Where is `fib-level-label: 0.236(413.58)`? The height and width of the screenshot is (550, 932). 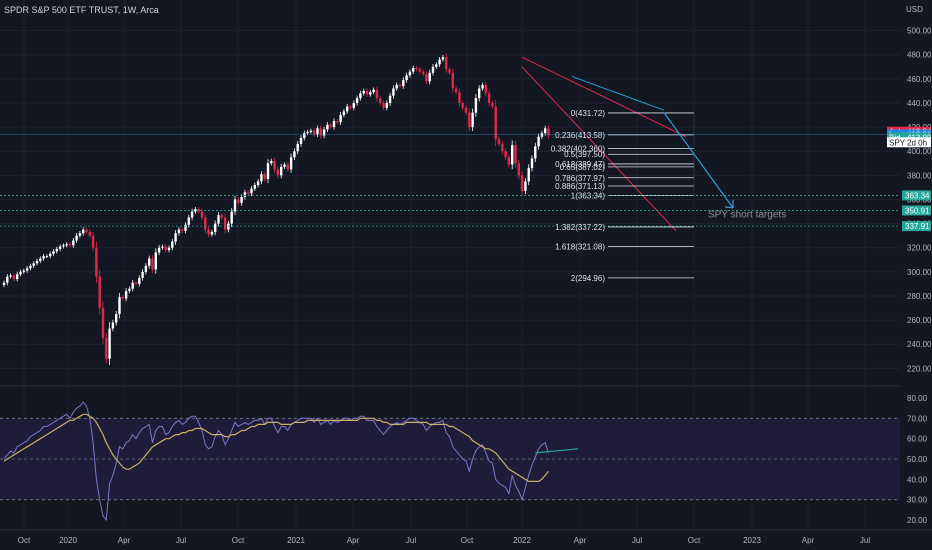 fib-level-label: 0.236(413.58) is located at coordinates (580, 135).